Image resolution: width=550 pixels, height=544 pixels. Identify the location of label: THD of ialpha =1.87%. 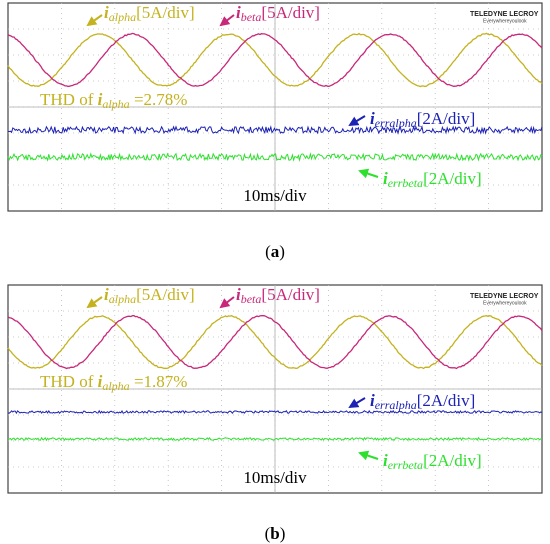
(113, 382).